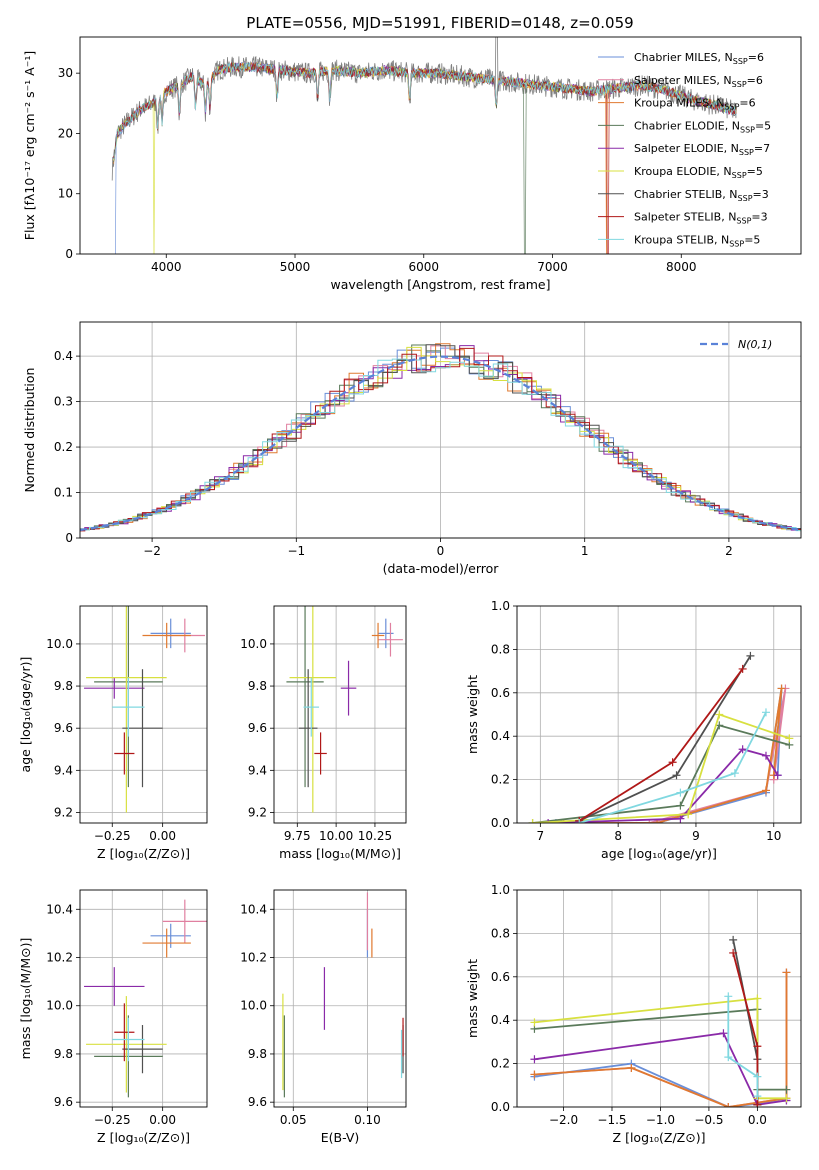  Describe the element at coordinates (696, 836) in the screenshot. I see `x-tick-label: 9` at that location.